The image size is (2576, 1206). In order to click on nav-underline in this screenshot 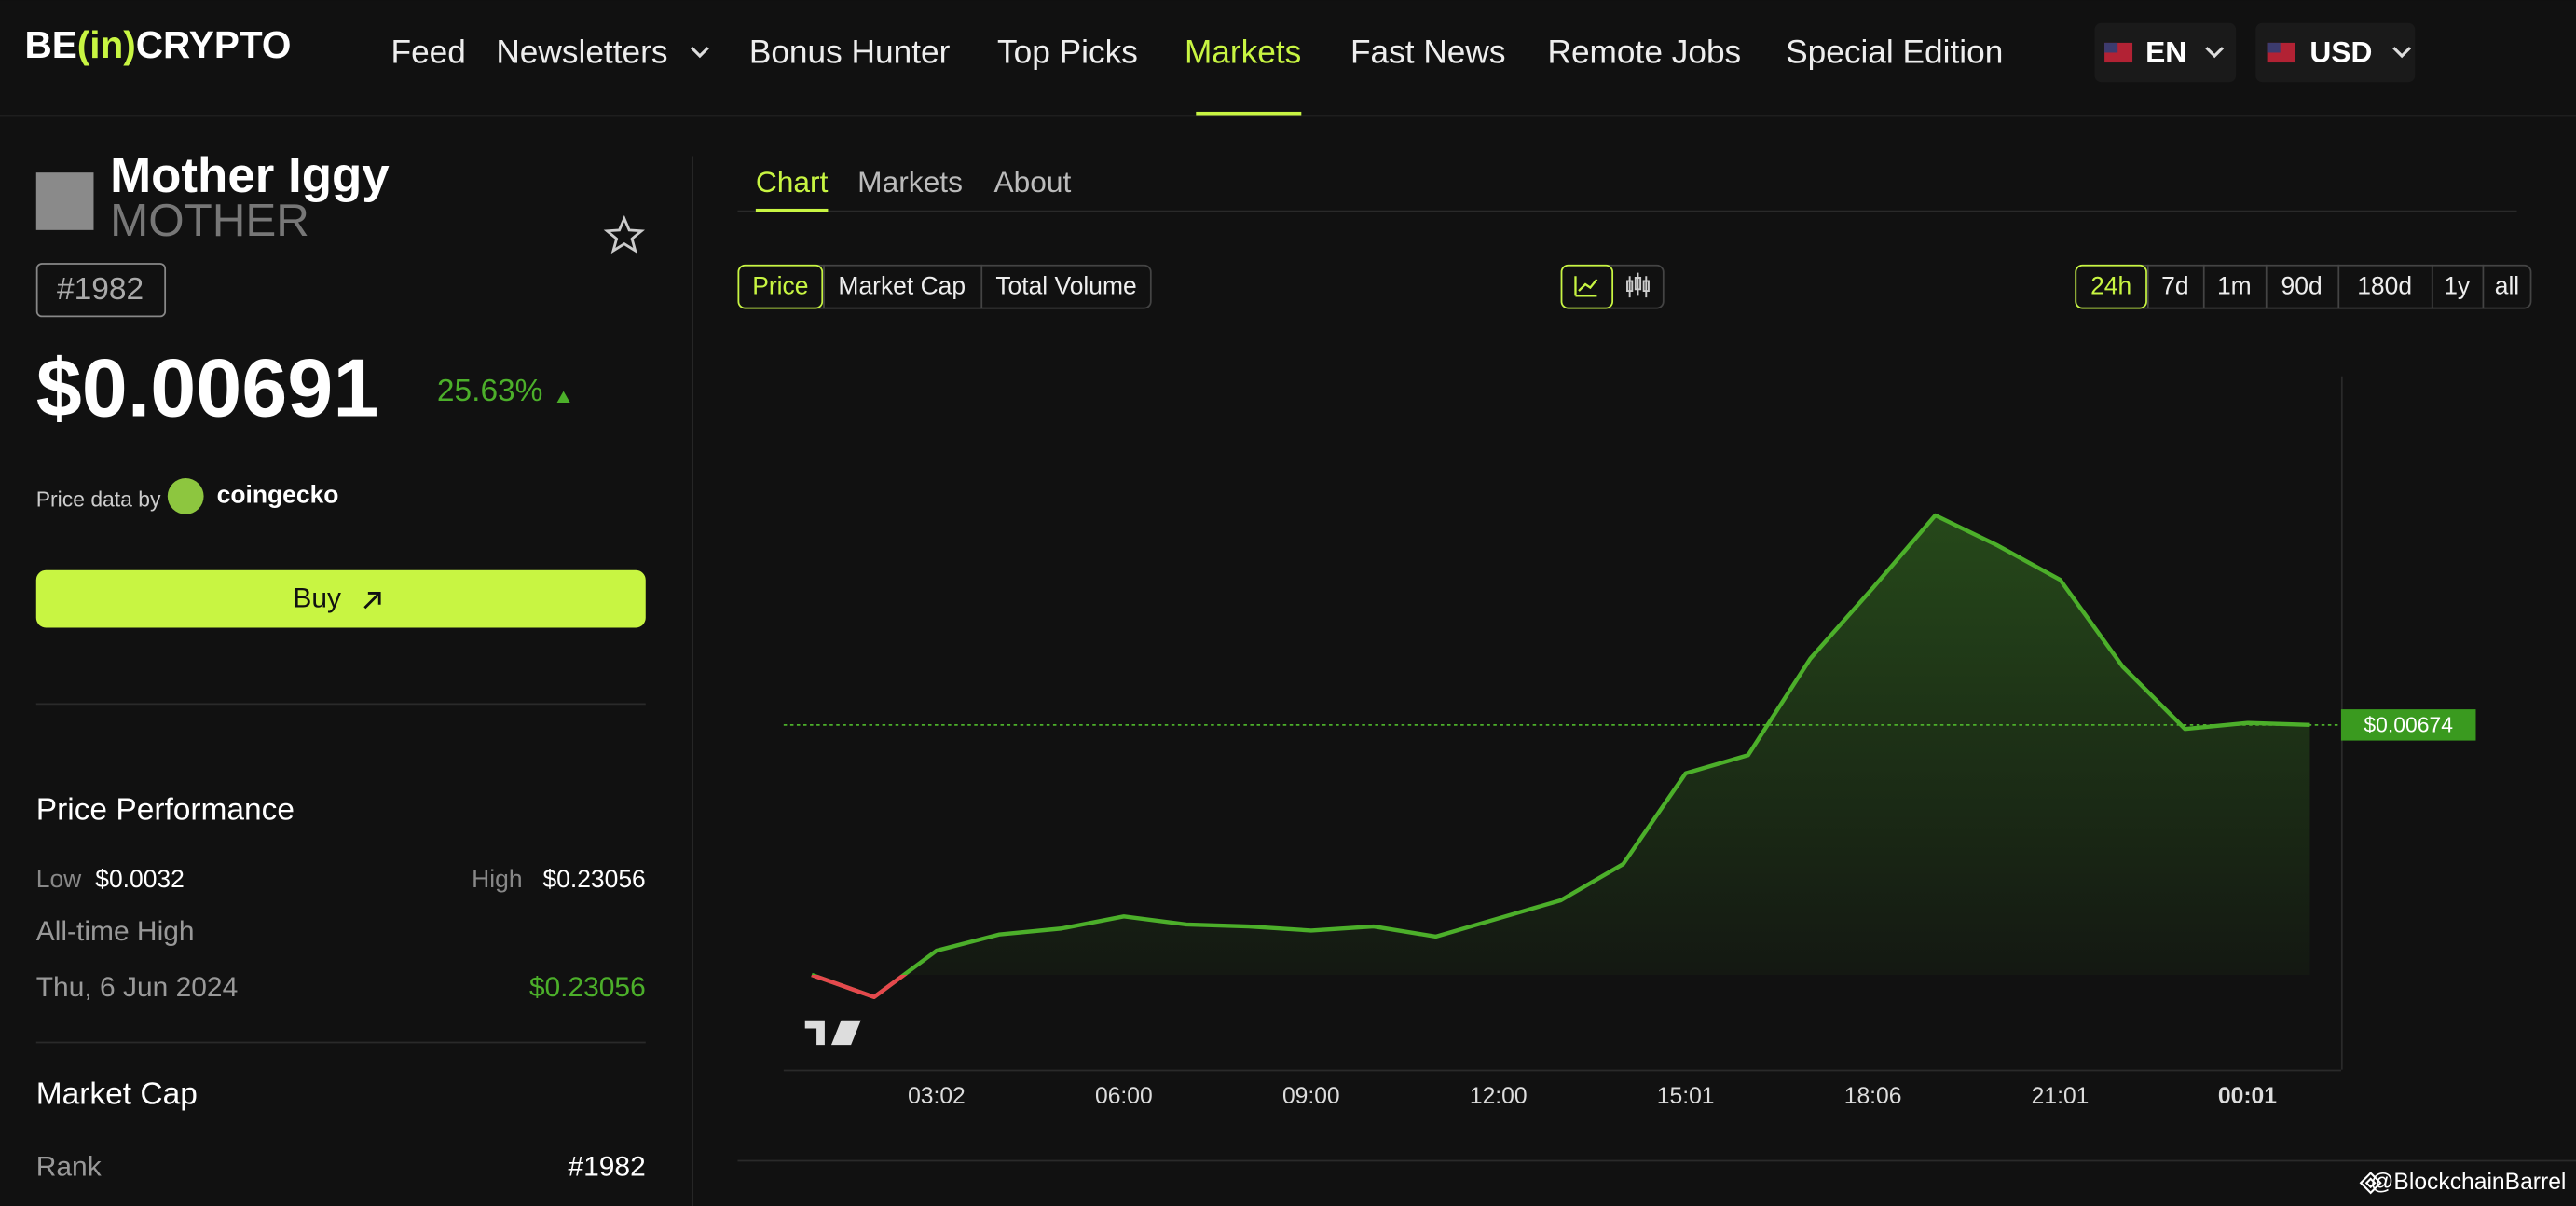, I will do `click(1249, 113)`.